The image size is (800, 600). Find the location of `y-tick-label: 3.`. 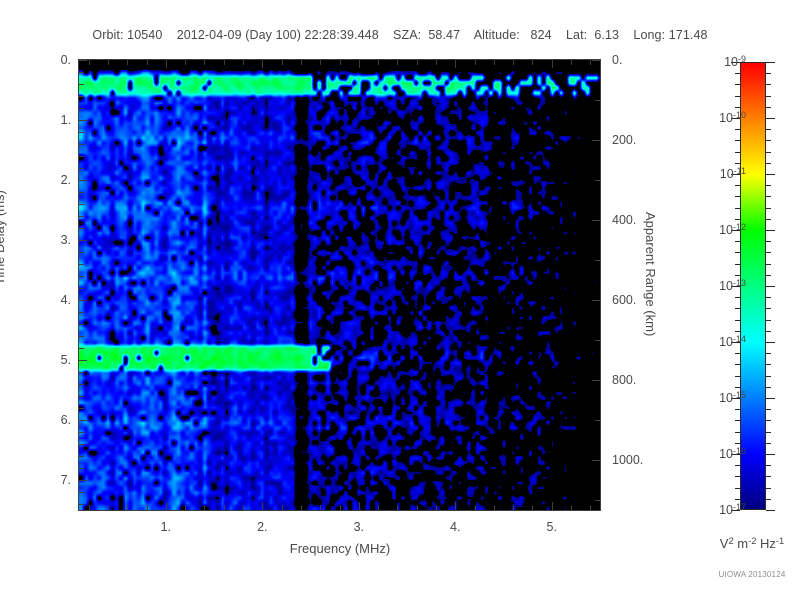

y-tick-label: 3. is located at coordinates (65, 240).